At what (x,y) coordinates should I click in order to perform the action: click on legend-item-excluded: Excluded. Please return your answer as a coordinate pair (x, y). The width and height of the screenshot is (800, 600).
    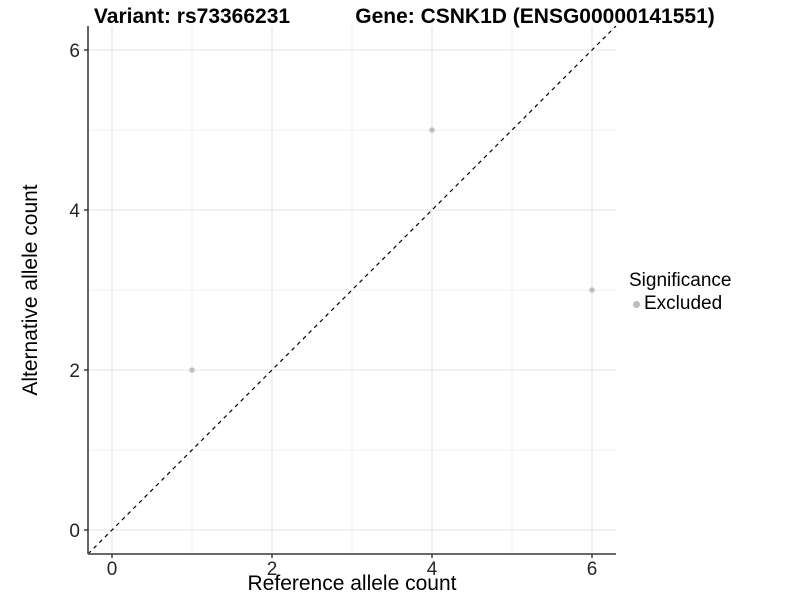
    Looking at the image, I should click on (682, 304).